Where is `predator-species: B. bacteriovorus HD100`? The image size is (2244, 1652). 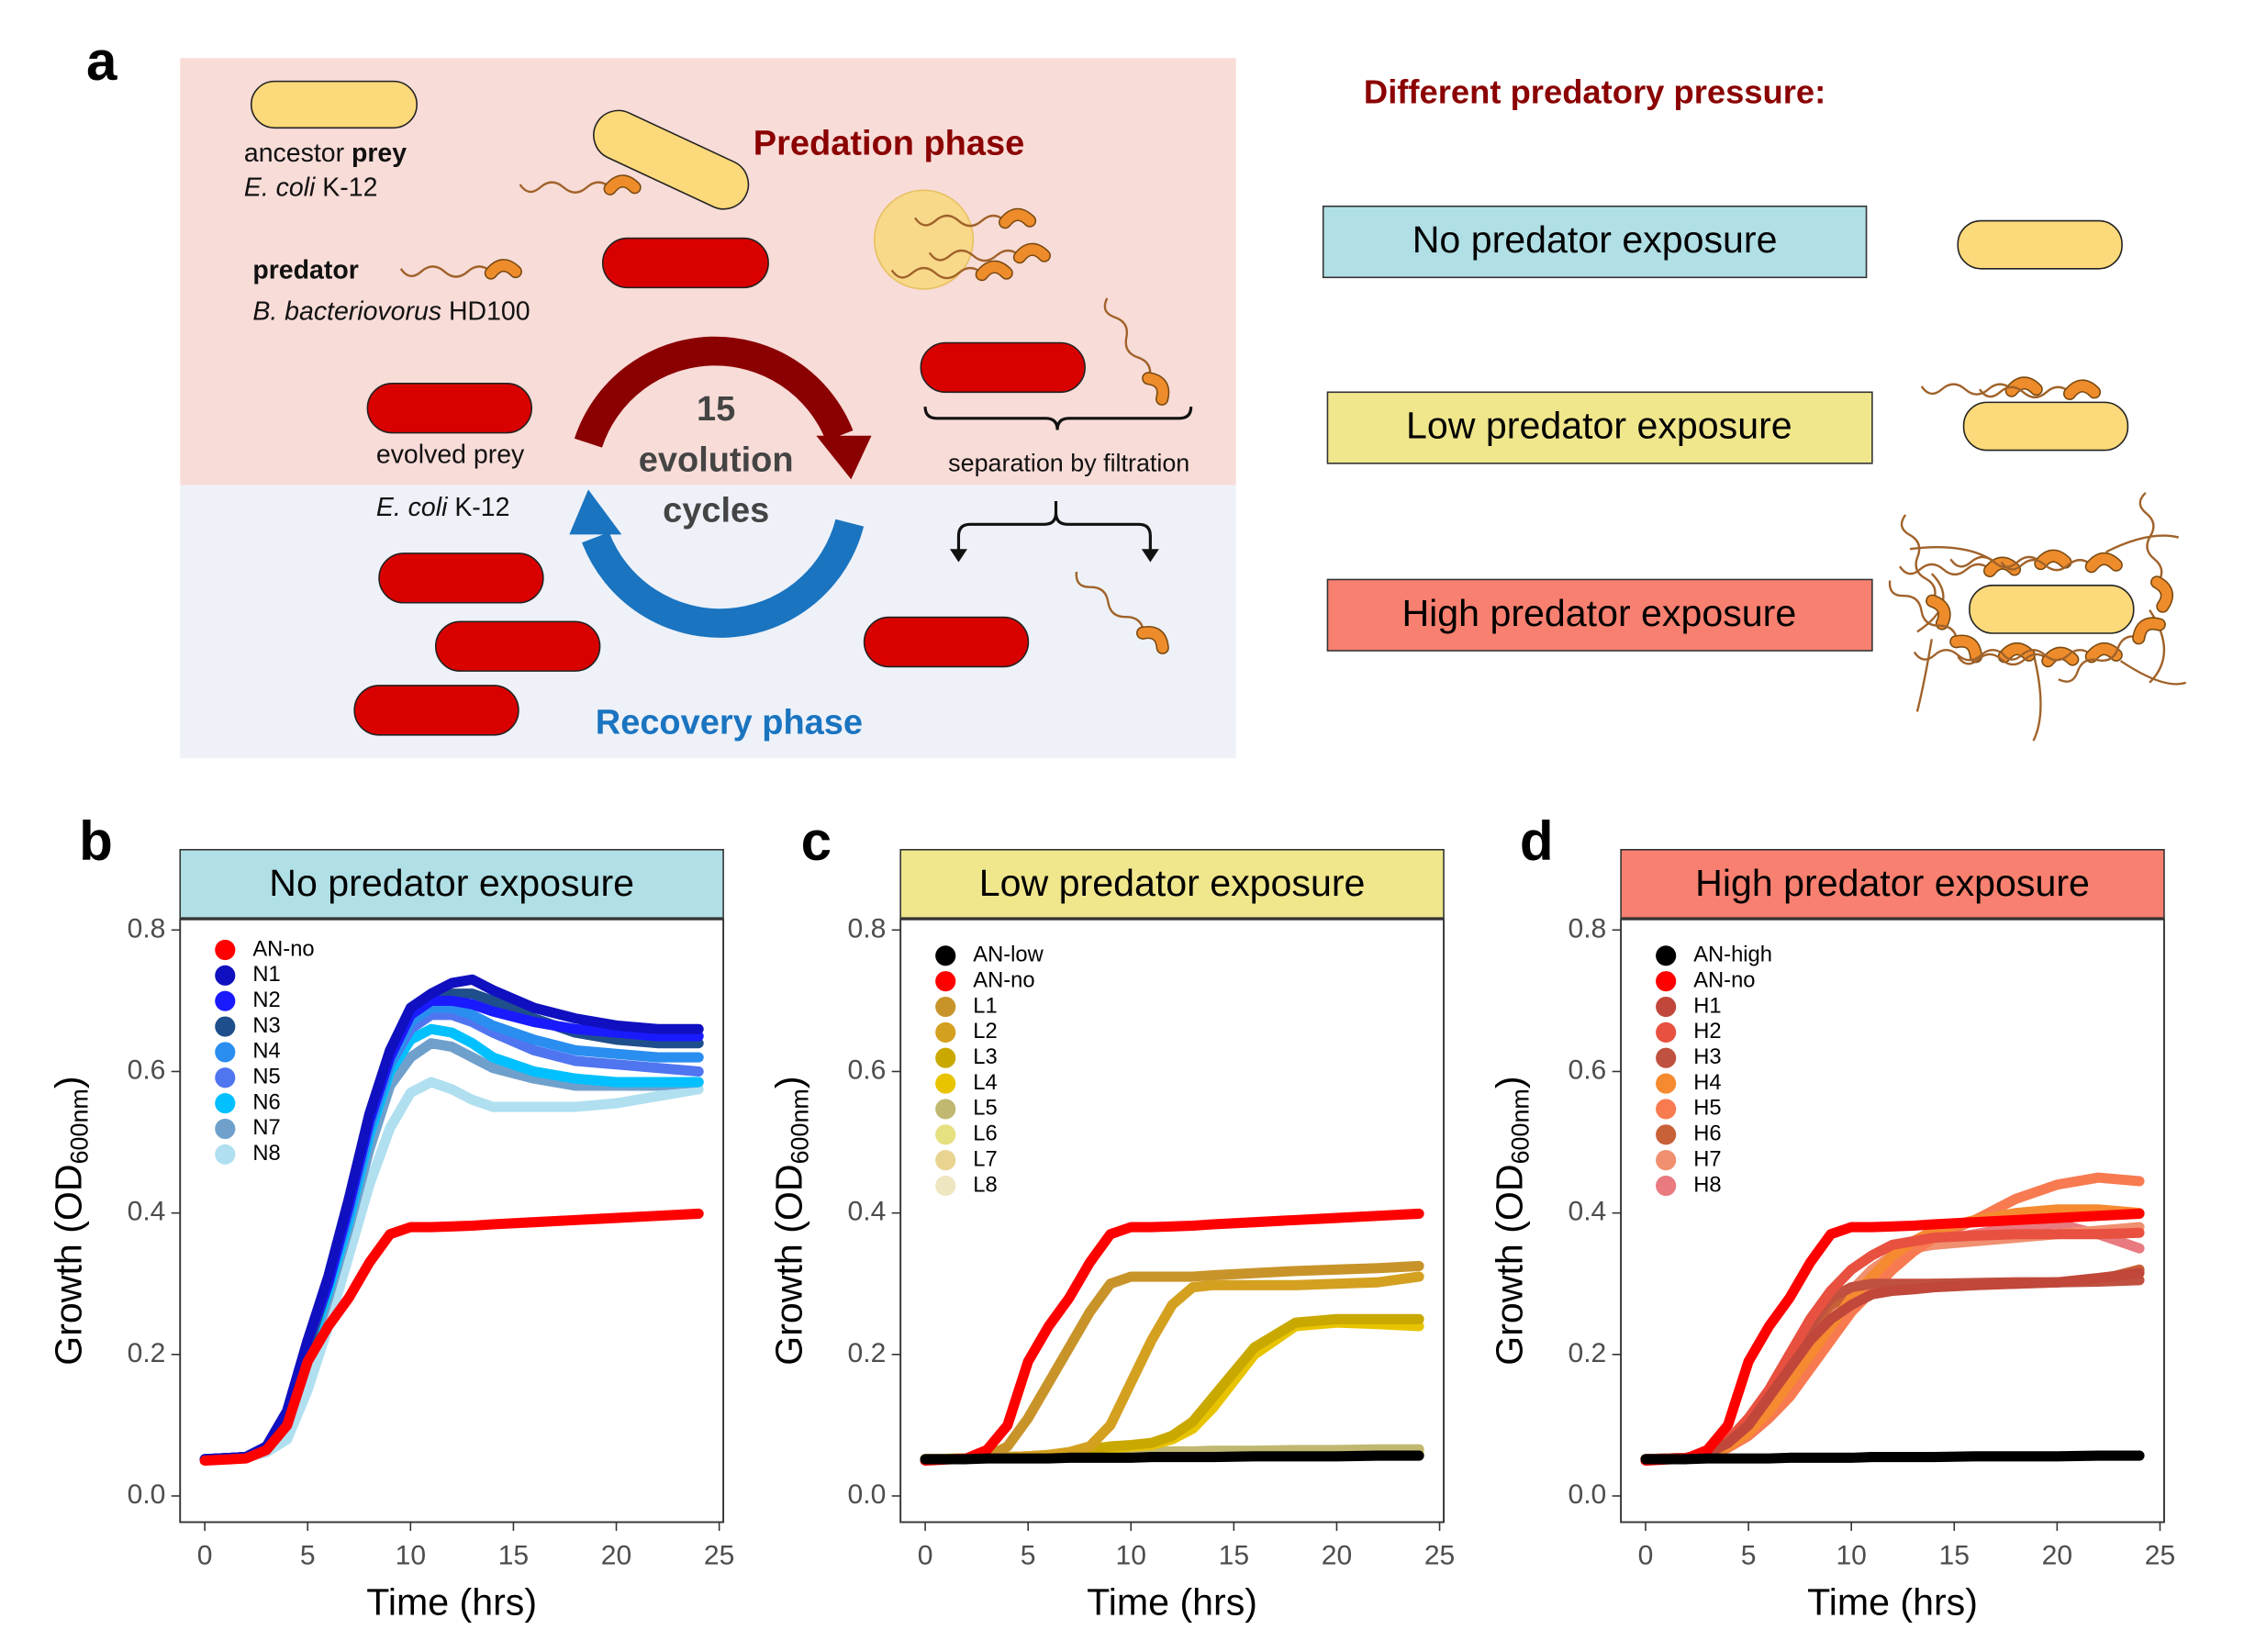 predator-species: B. bacteriovorus HD100 is located at coordinates (391, 311).